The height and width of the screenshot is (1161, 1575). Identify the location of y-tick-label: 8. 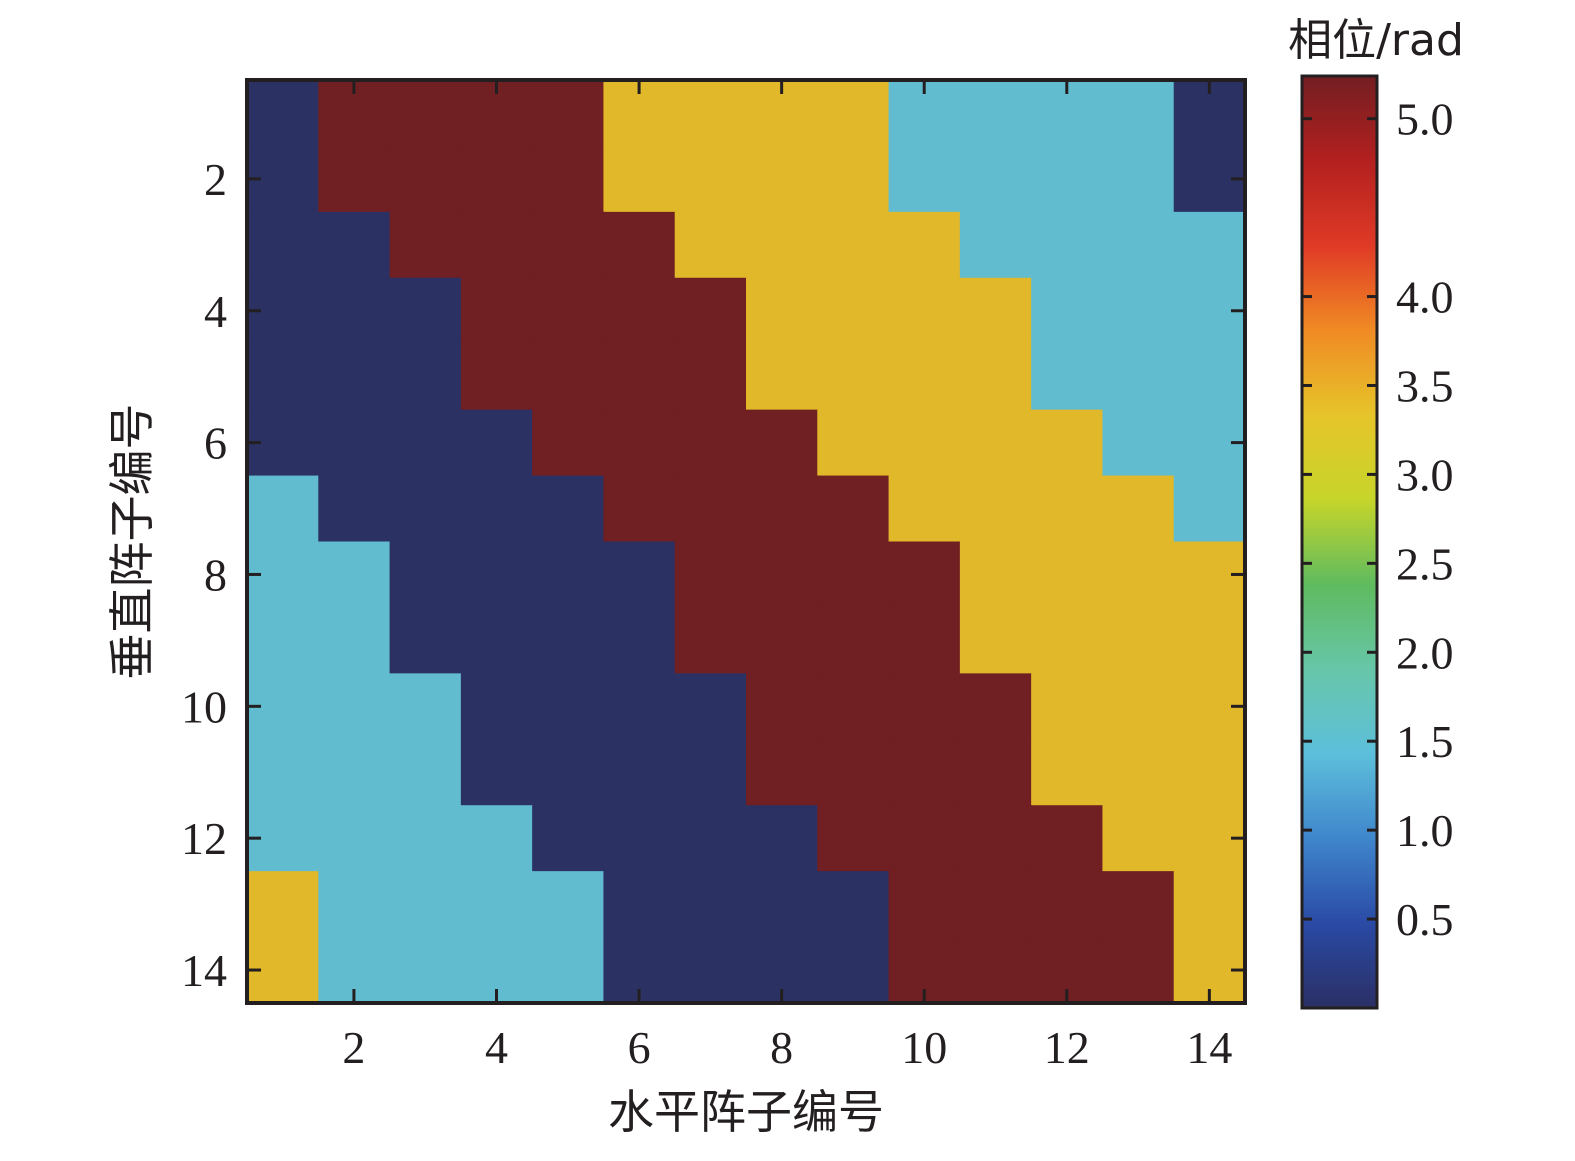
(215, 574).